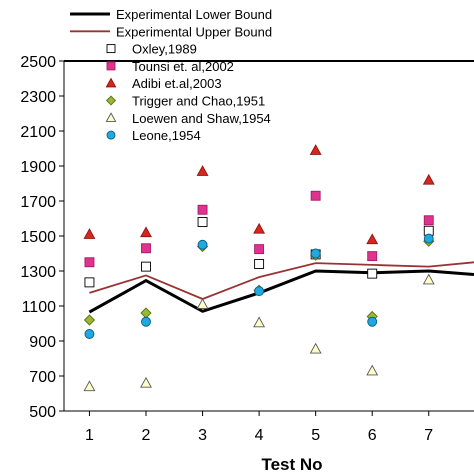  I want to click on legend-label: Leone,1954, so click(166, 135).